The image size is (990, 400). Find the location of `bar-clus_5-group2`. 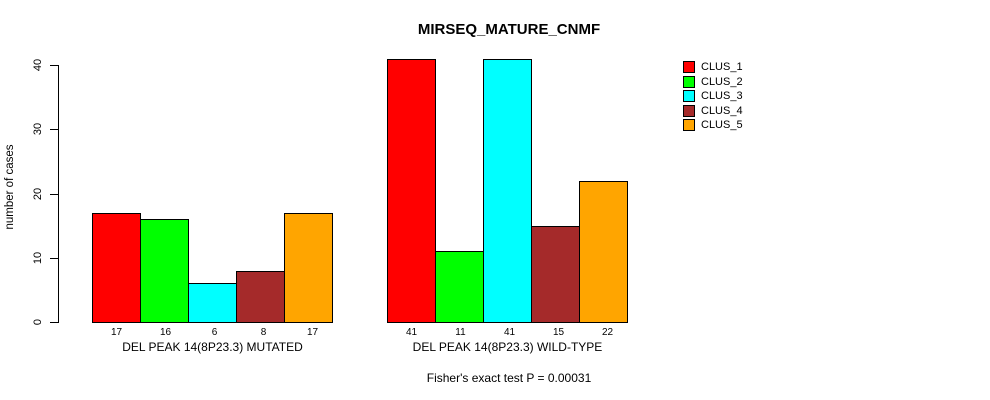

bar-clus_5-group2 is located at coordinates (603, 251).